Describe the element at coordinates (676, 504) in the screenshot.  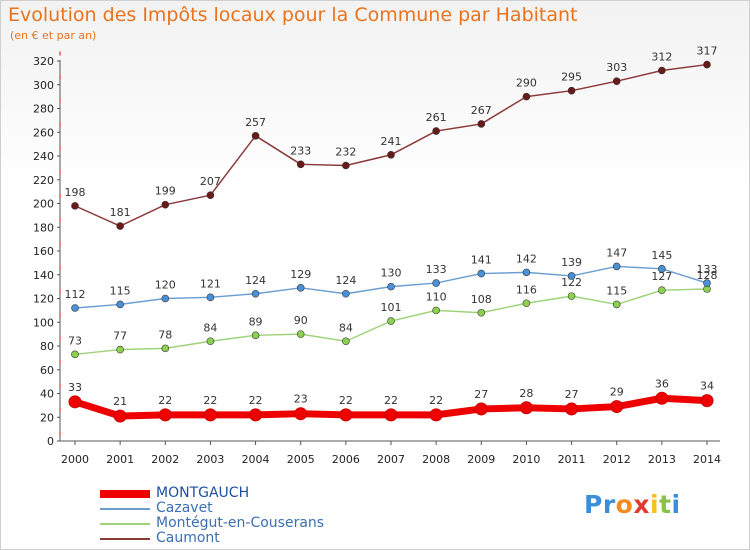
I see `logo-letter: i` at that location.